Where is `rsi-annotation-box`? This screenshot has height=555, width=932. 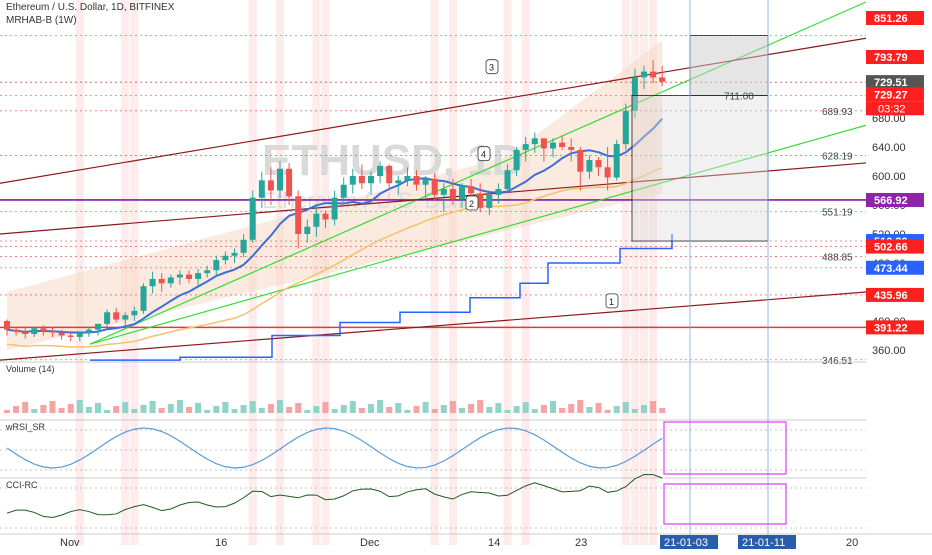 rsi-annotation-box is located at coordinates (725, 448).